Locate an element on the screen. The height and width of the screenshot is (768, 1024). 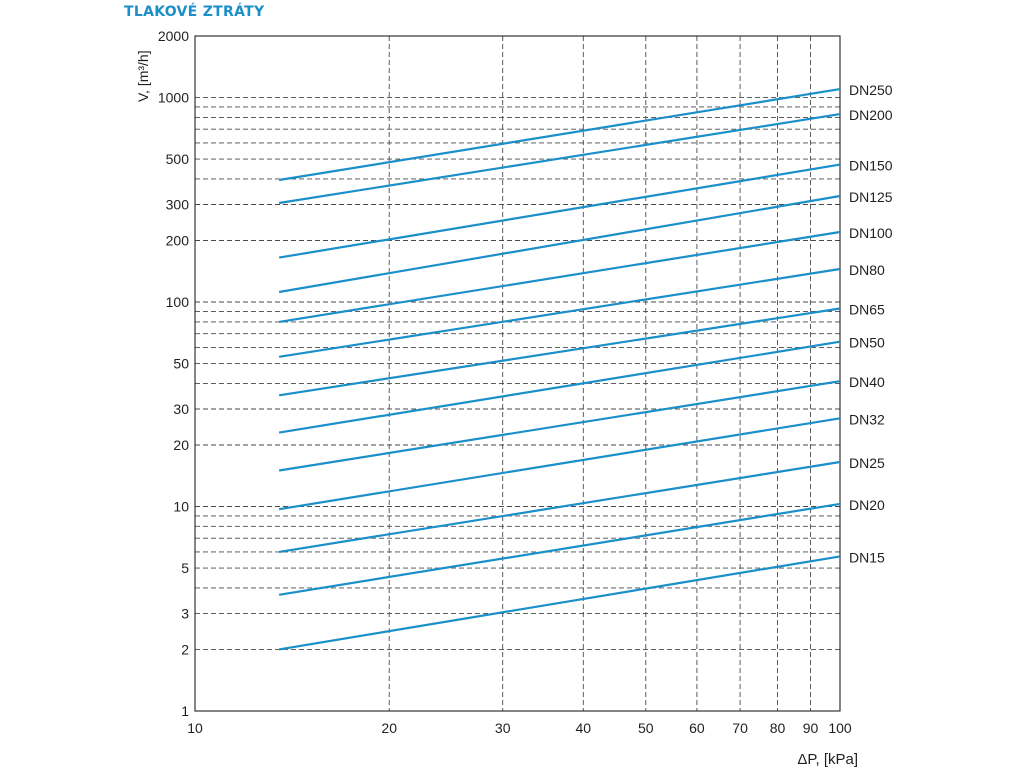
series-label-dn25: DN25 is located at coordinates (867, 463).